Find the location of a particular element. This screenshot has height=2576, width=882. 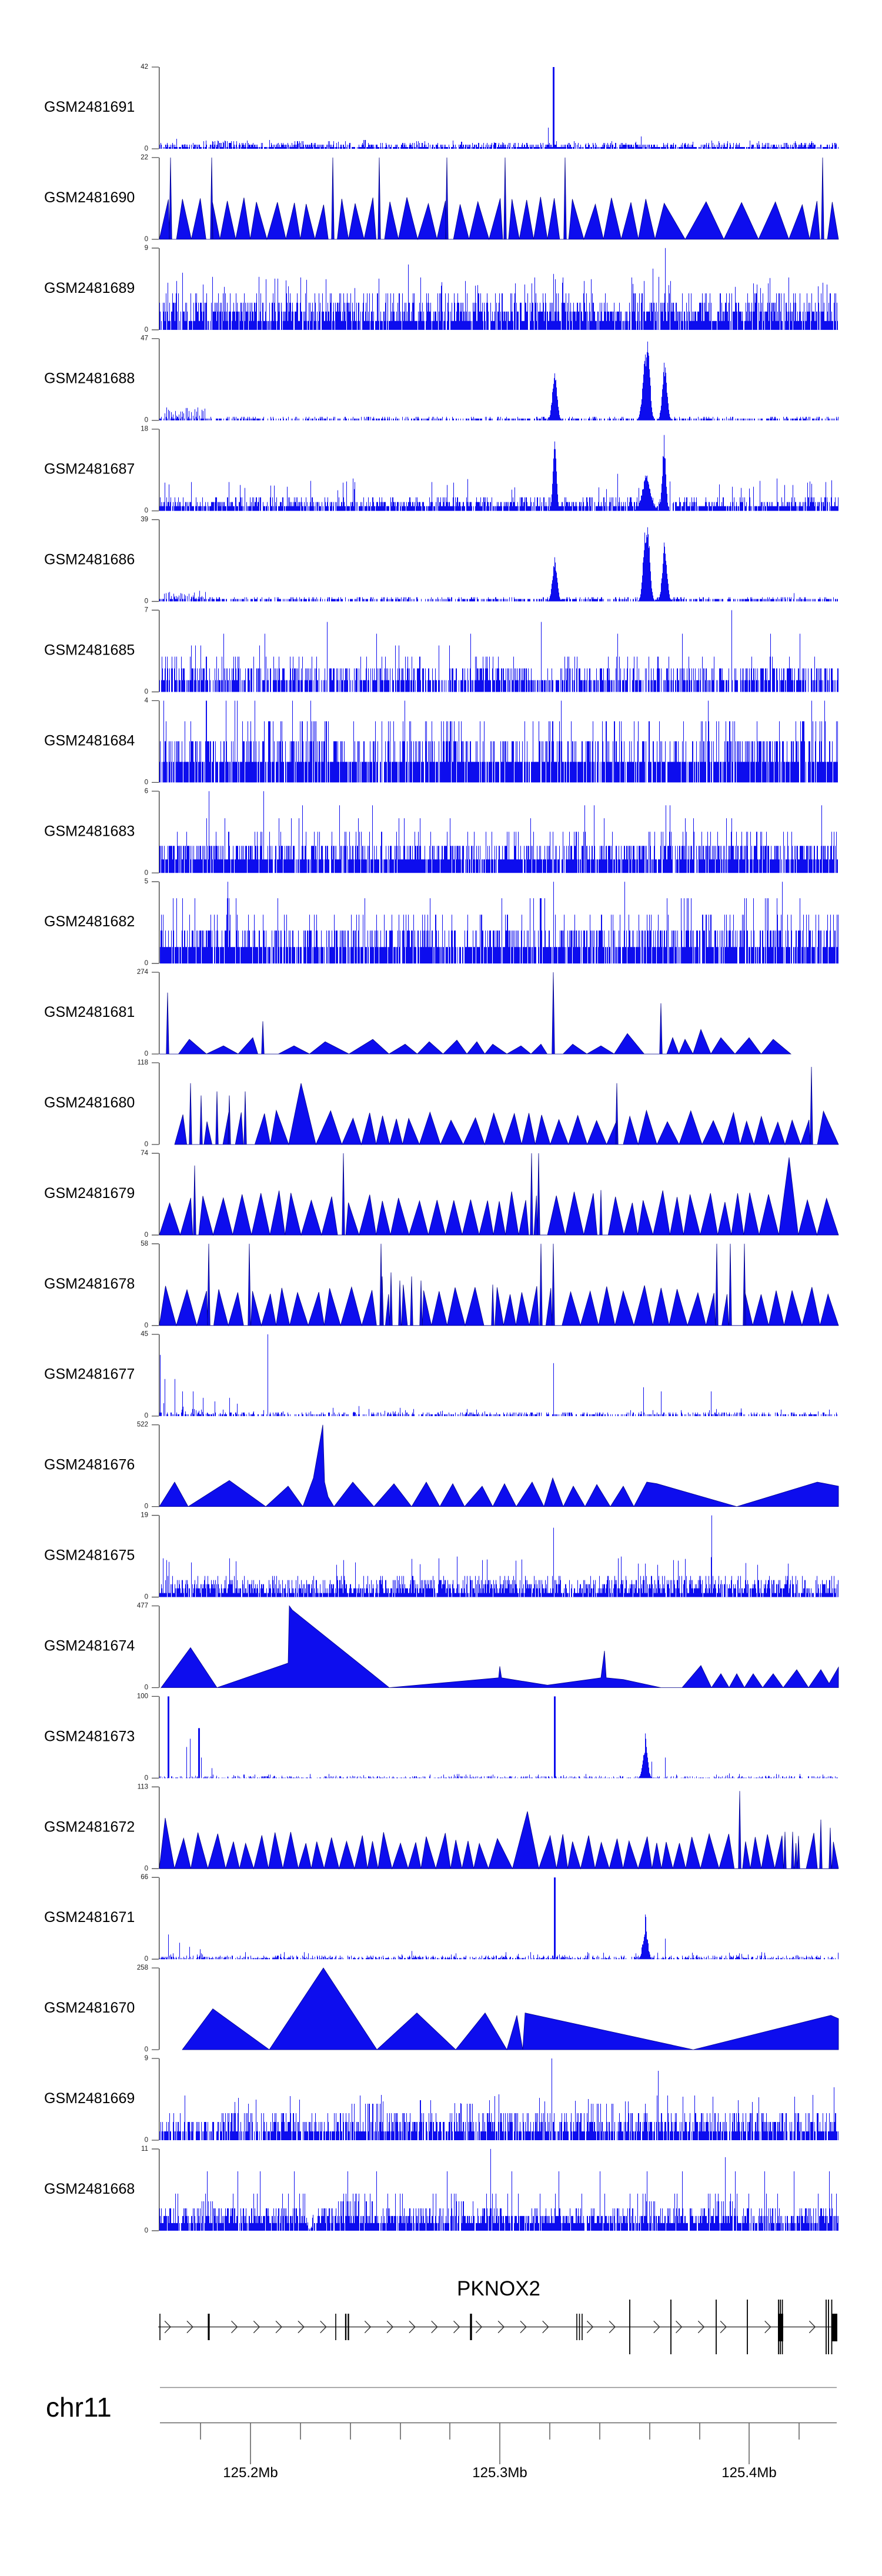

svg-text: GSM2481680 is located at coordinates (89, 1103).